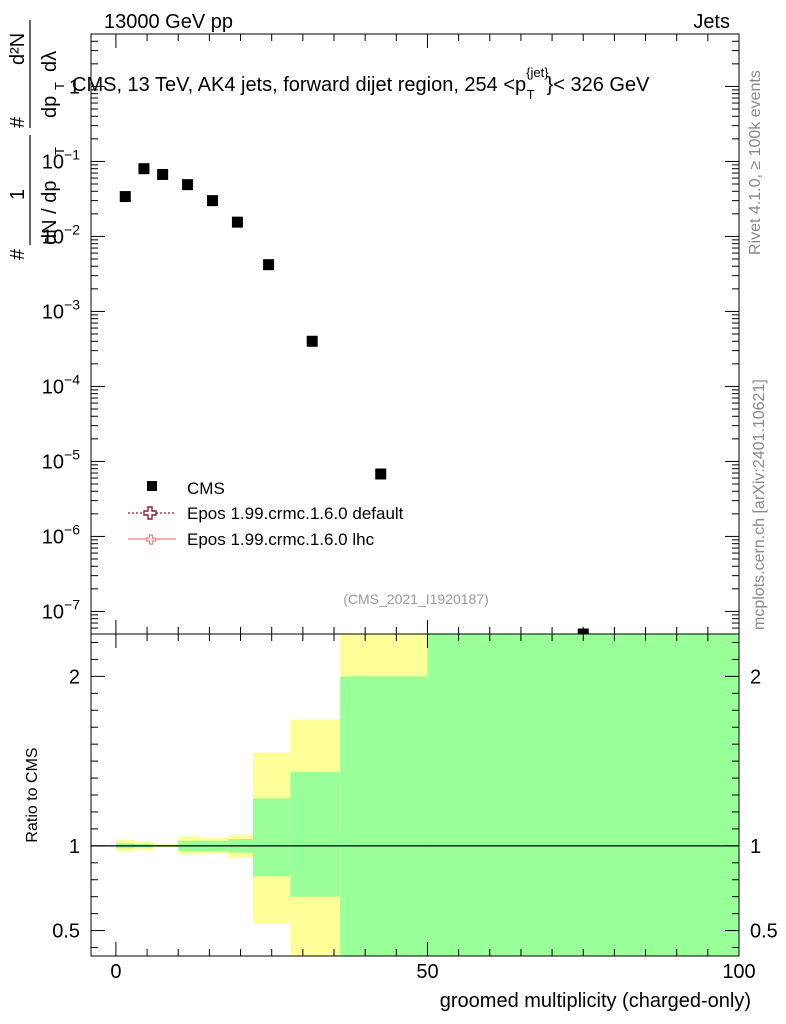 The width and height of the screenshot is (786, 1024). Describe the element at coordinates (50, 61) in the screenshot. I see `svg-text: dλ` at that location.